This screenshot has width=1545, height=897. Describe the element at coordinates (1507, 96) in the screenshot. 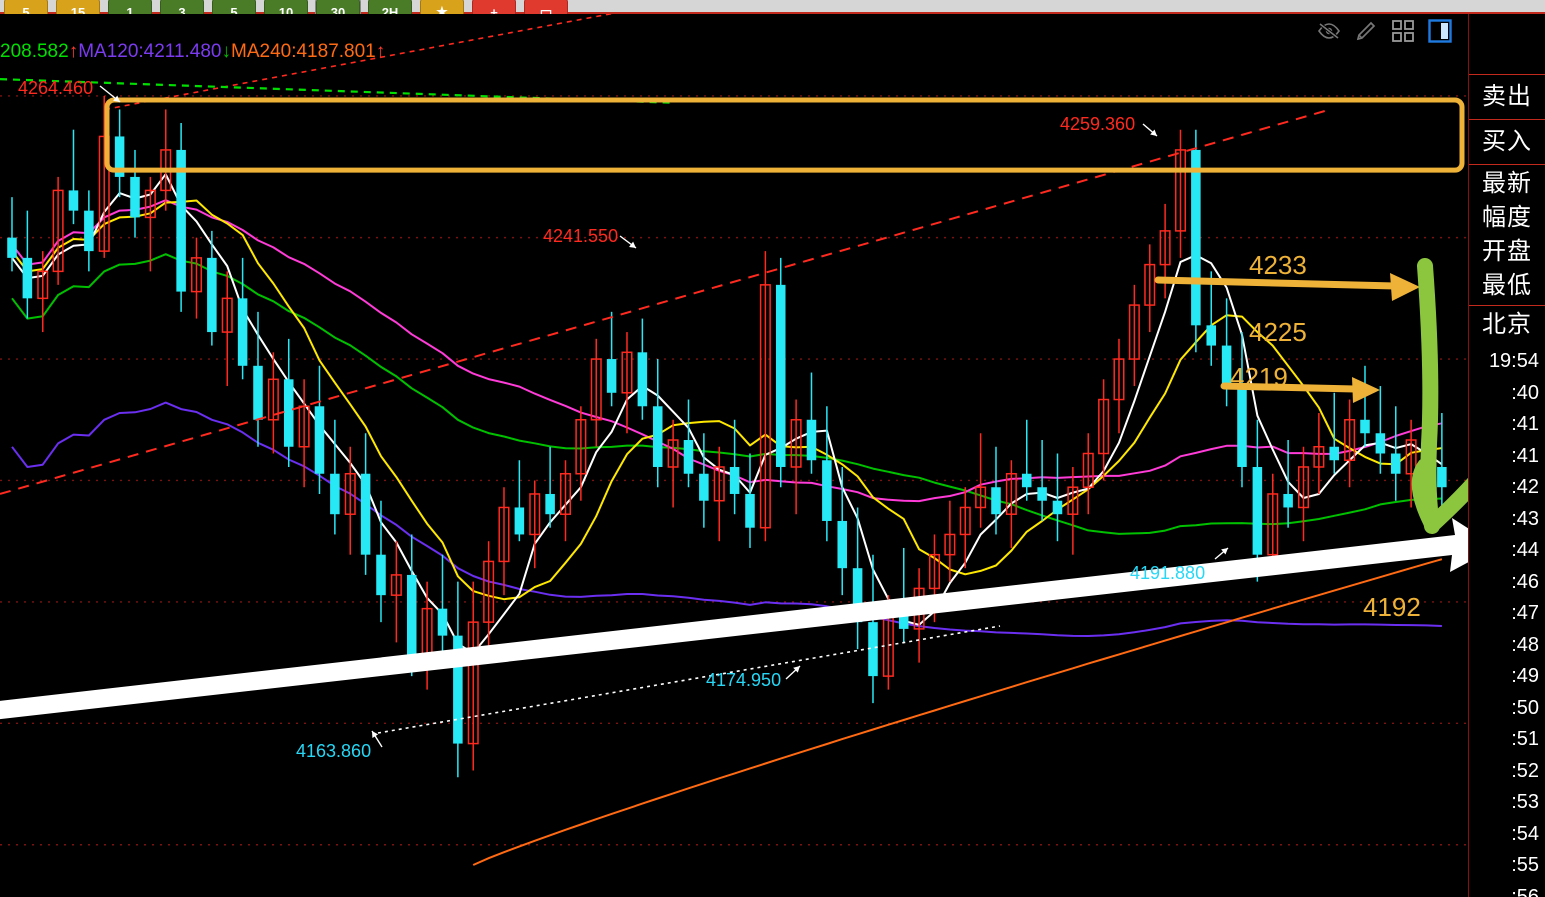

I see `sell-label: 卖出` at that location.